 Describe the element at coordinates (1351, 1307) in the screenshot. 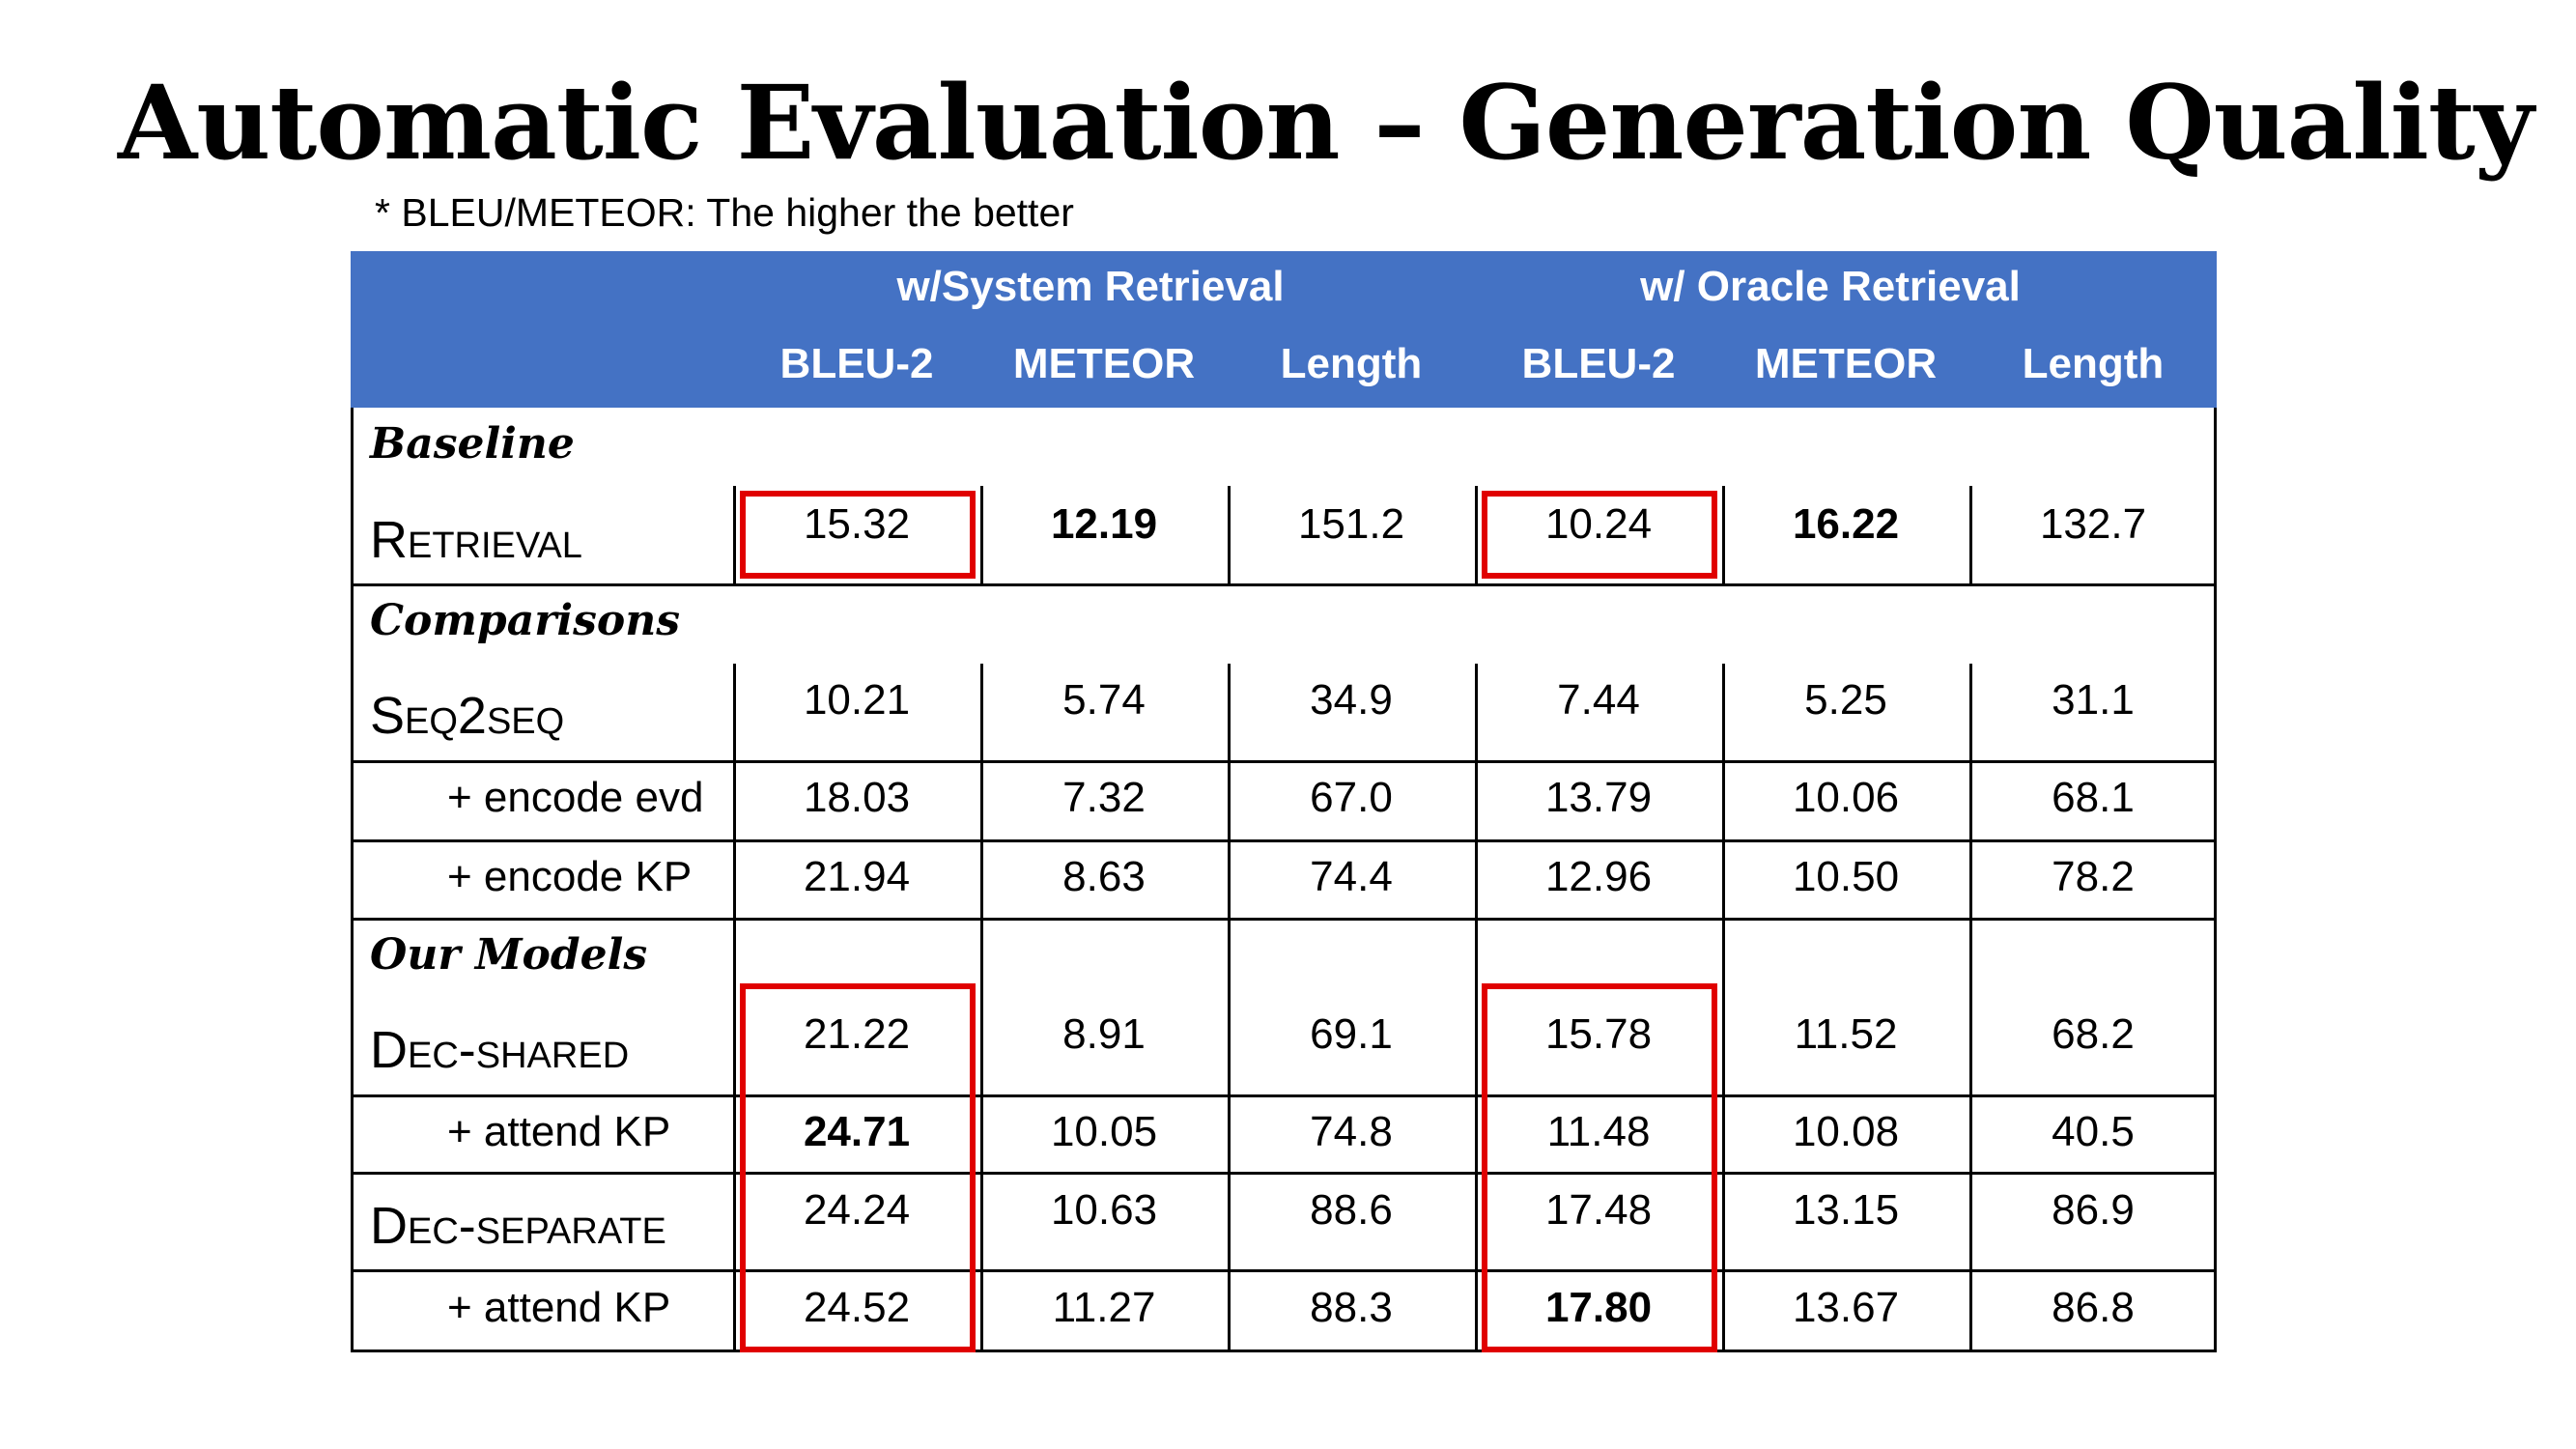

I see `value-cell: 88.3` at that location.